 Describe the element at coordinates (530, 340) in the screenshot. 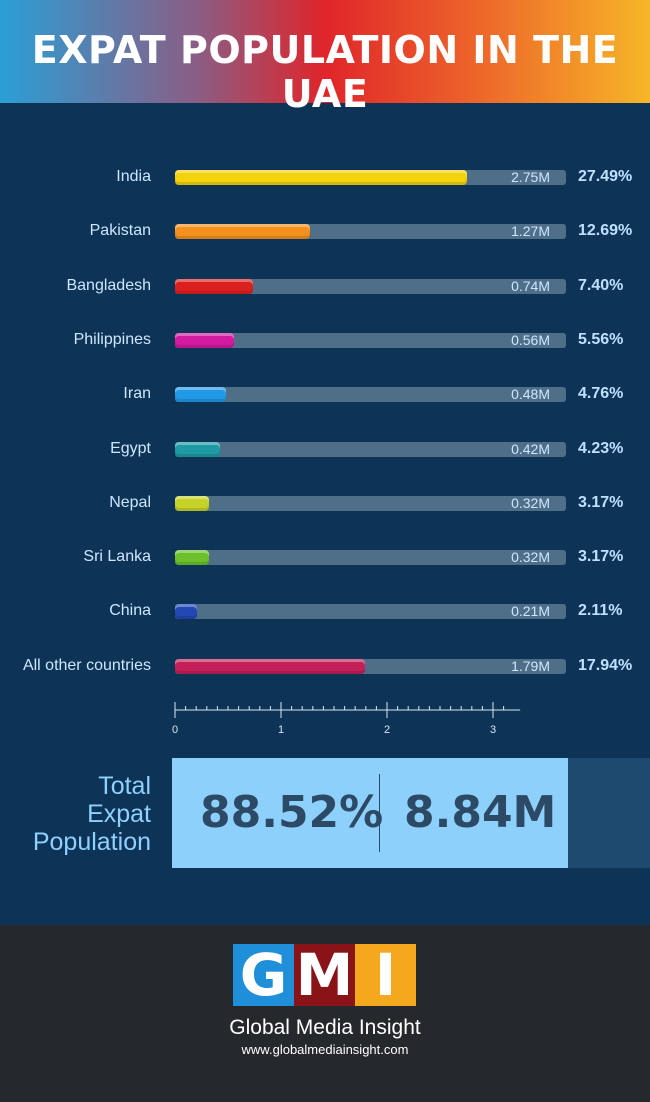

I see `value-label: 0.56M` at that location.